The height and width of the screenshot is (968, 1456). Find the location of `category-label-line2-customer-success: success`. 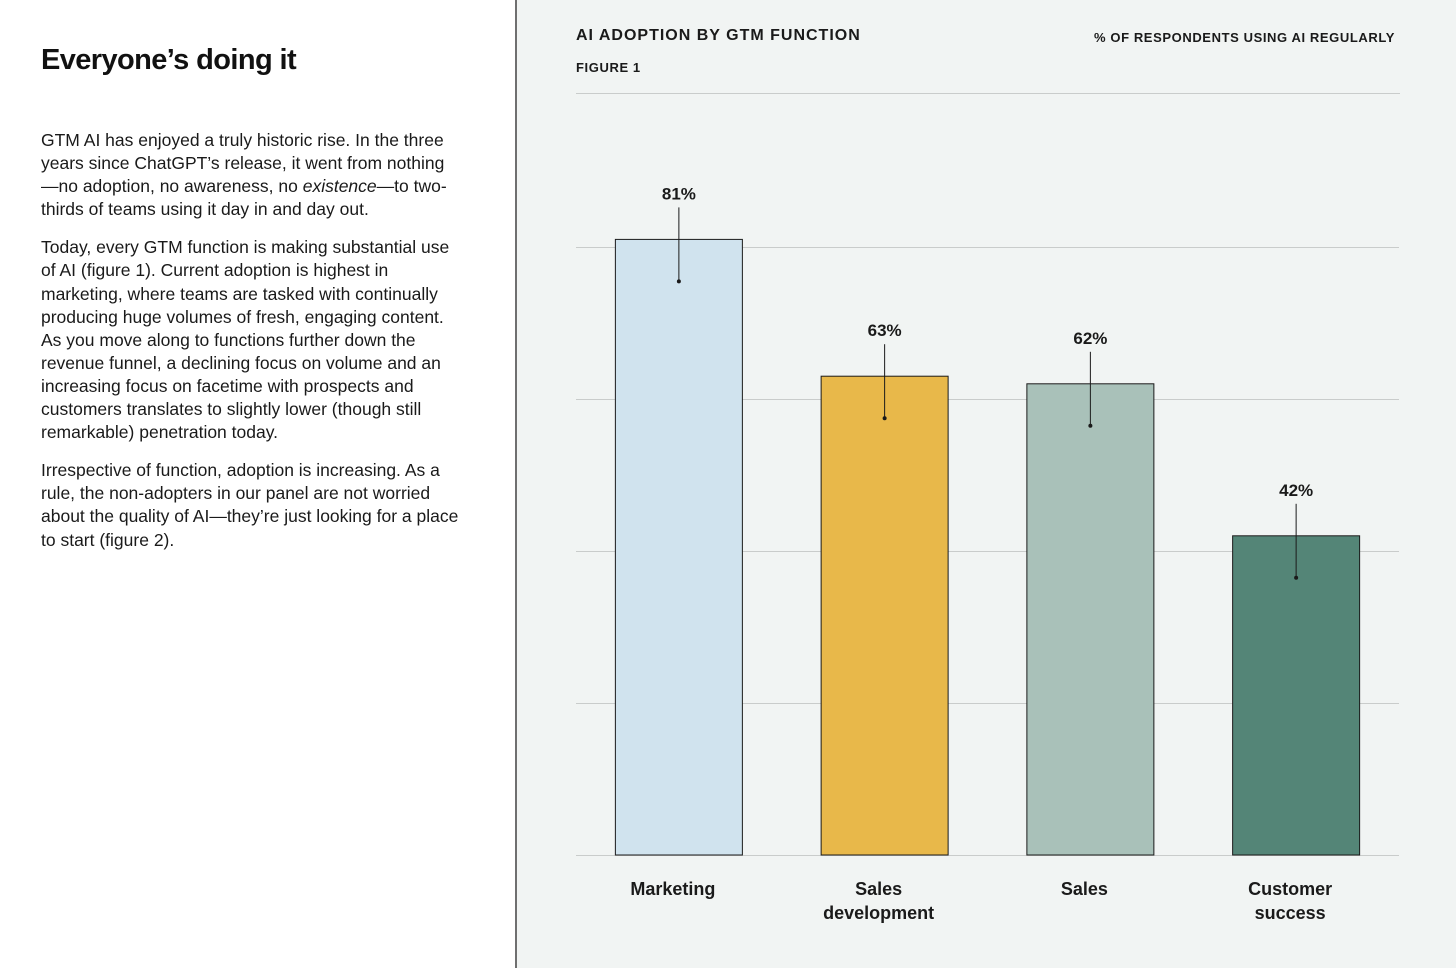

category-label-line2-customer-success: success is located at coordinates (1290, 913).